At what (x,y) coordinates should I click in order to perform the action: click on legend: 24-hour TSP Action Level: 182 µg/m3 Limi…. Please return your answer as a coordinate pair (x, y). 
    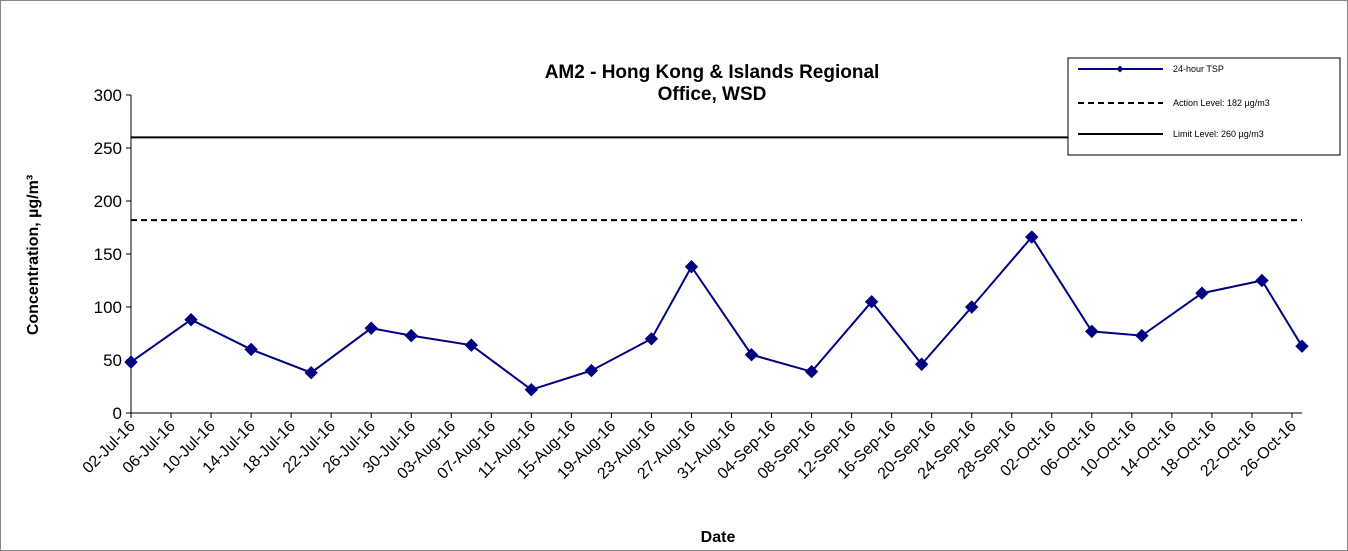
    Looking at the image, I should click on (1204, 106).